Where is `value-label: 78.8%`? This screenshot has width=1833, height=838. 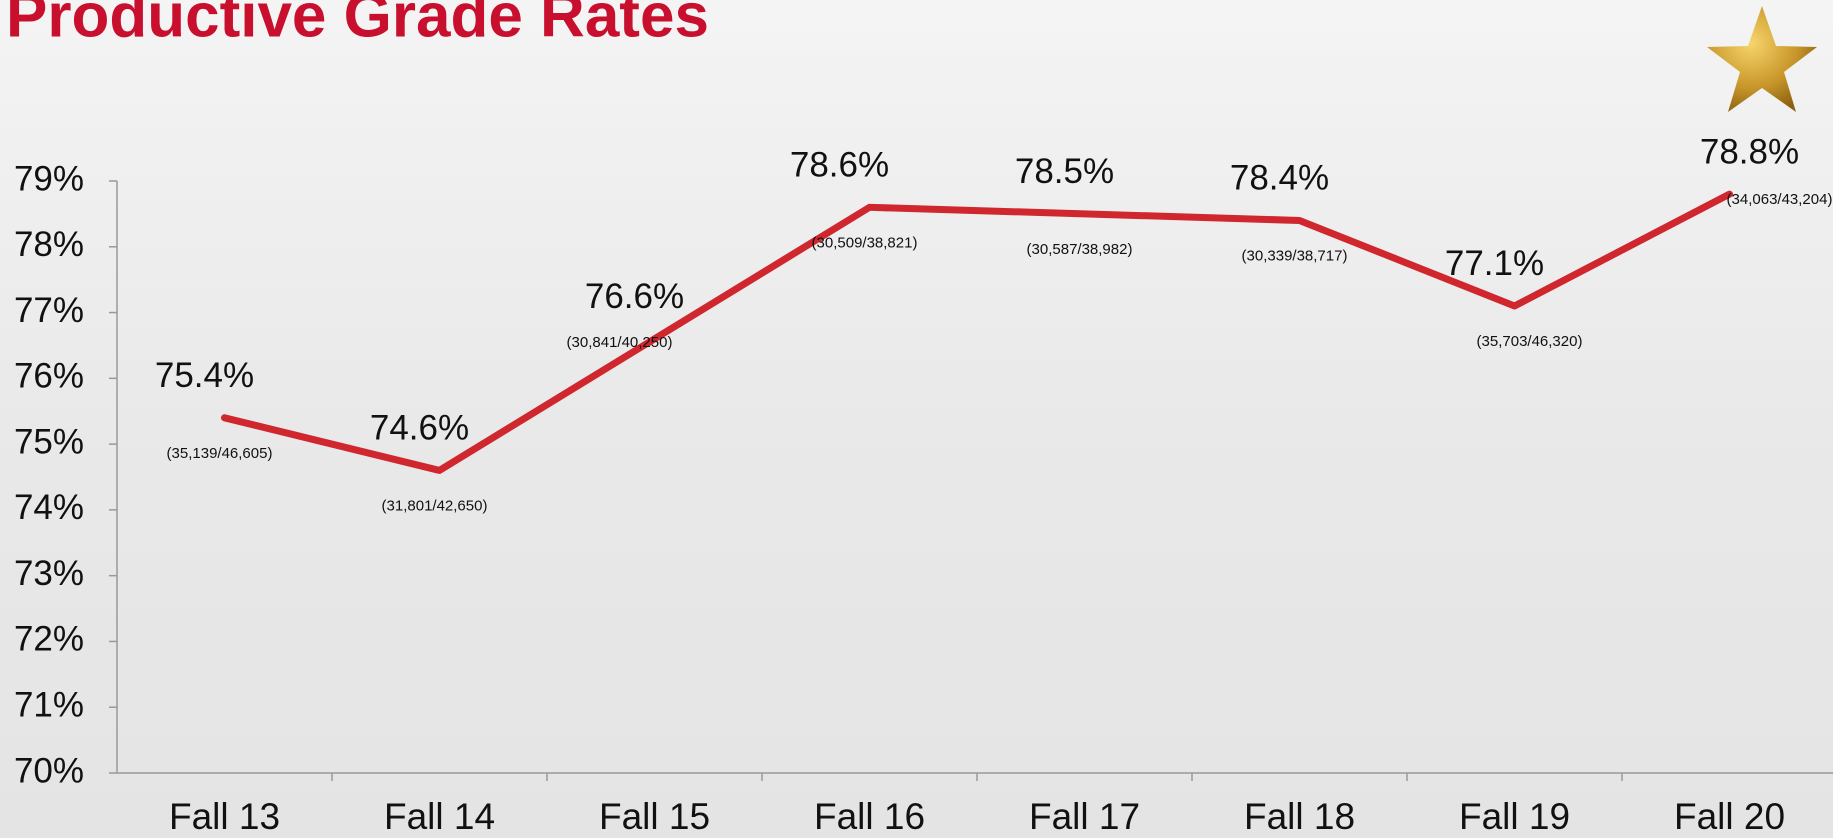 value-label: 78.8% is located at coordinates (1749, 151).